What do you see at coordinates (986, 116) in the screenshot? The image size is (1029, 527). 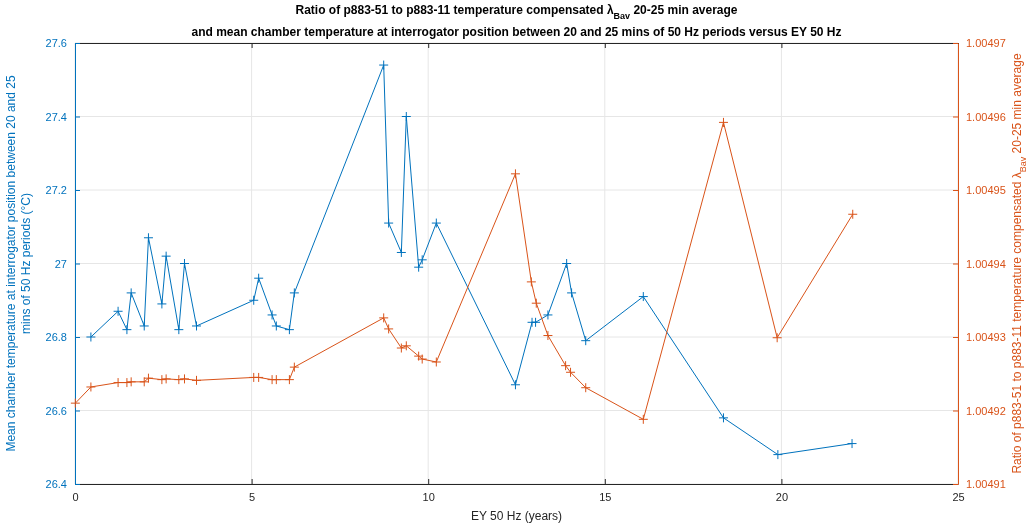 I see `y2-tick-label: 1.00496` at bounding box center [986, 116].